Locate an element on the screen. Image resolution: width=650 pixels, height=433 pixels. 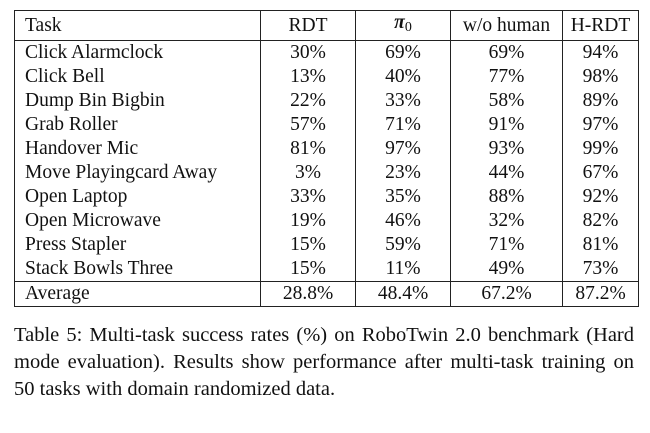
cell-hrdt: 82% is located at coordinates (600, 220).